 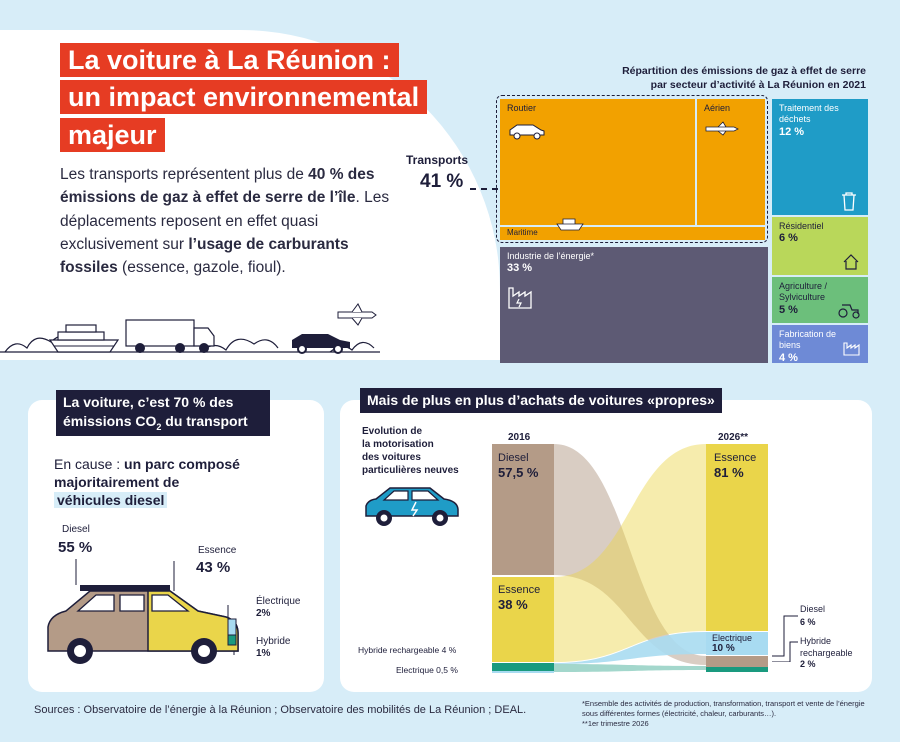 What do you see at coordinates (112, 134) in the screenshot?
I see `title-line-3: majeur` at bounding box center [112, 134].